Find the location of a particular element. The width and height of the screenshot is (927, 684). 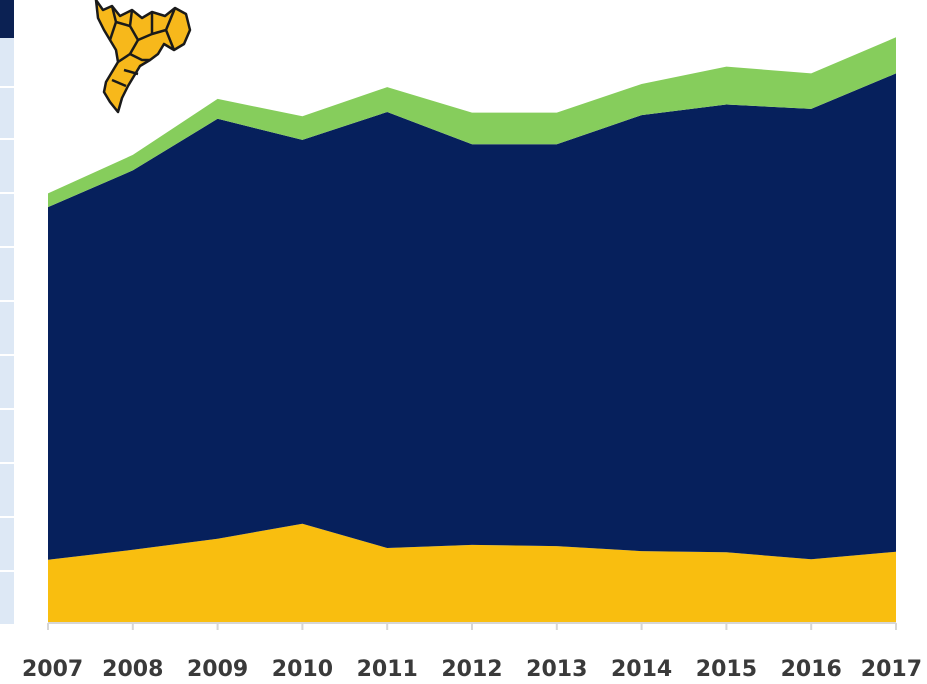

x-tick-label: 2014 is located at coordinates (641, 669).